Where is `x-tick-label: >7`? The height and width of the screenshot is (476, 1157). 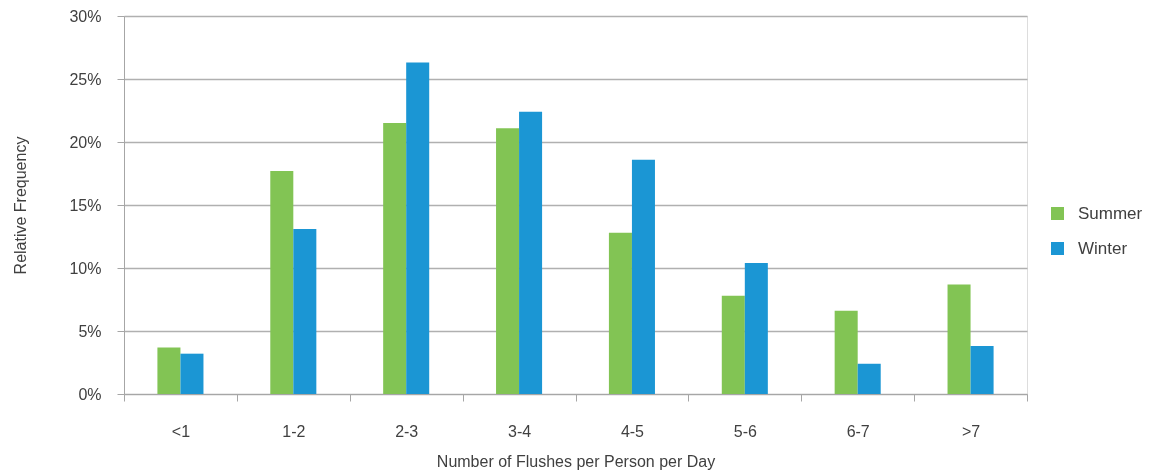 x-tick-label: >7 is located at coordinates (971, 431).